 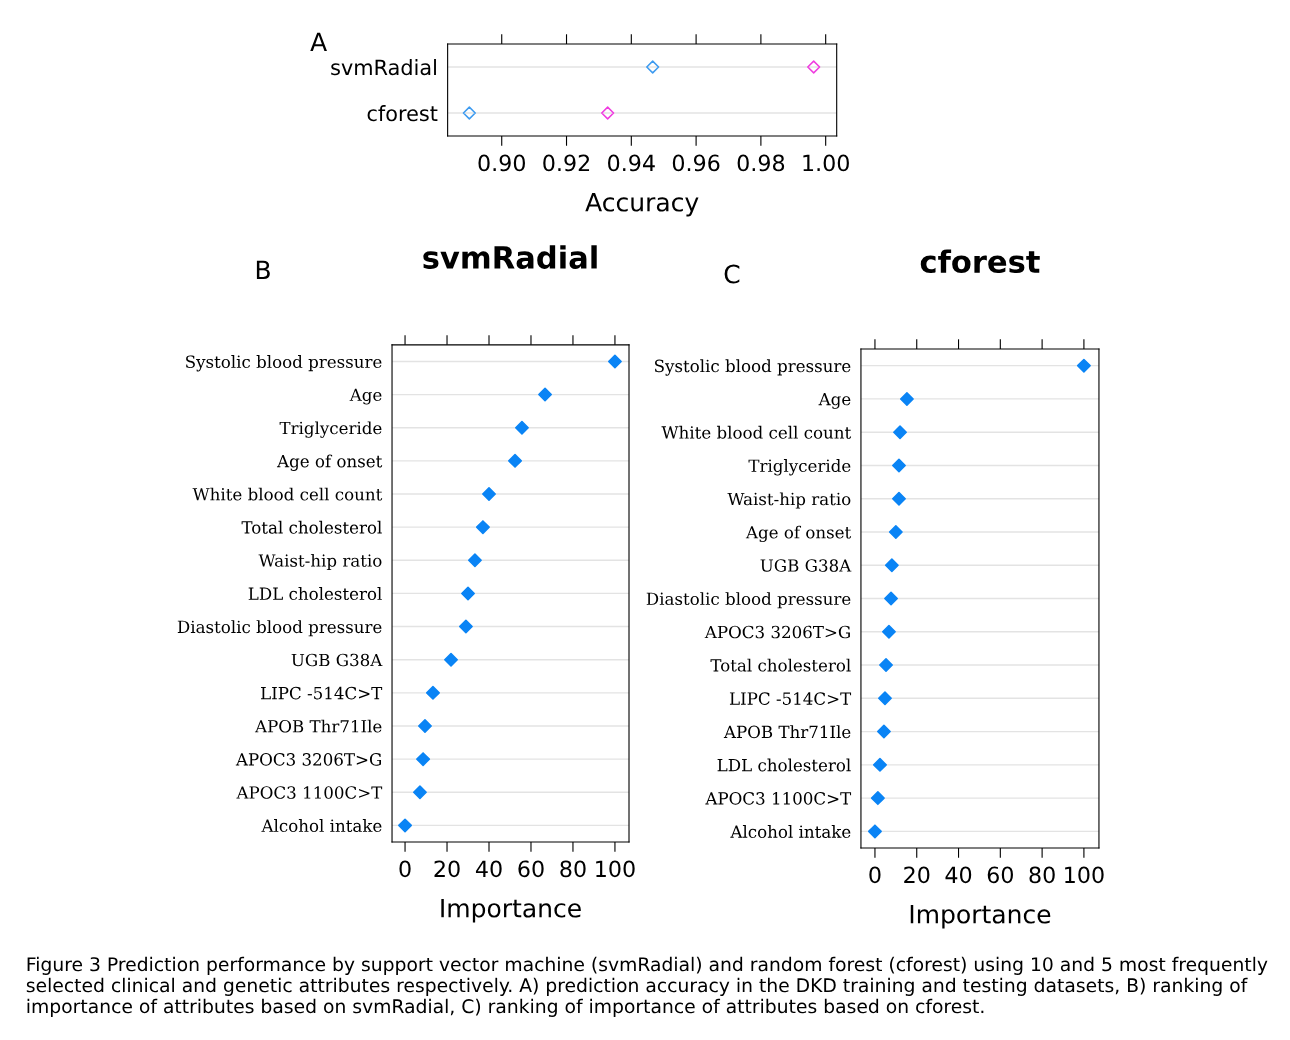 What do you see at coordinates (566, 163) in the screenshot?
I see `x-tick-label: 0.92` at bounding box center [566, 163].